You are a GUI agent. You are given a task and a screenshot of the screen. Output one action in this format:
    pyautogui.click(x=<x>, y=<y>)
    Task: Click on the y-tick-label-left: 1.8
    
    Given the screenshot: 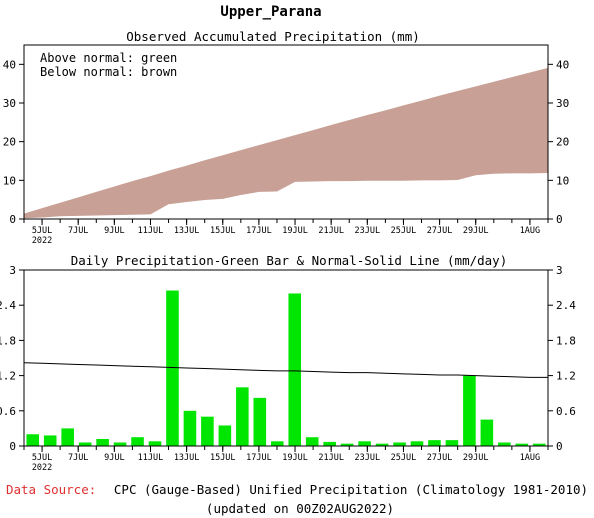 What is the action you would take?
    pyautogui.click(x=8, y=340)
    